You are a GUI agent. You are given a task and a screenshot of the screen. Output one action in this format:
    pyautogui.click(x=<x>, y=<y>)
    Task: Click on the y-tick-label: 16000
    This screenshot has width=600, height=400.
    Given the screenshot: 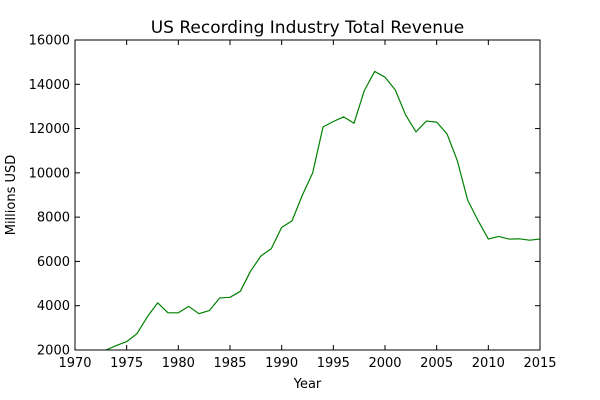 What is the action you would take?
    pyautogui.click(x=49, y=41)
    